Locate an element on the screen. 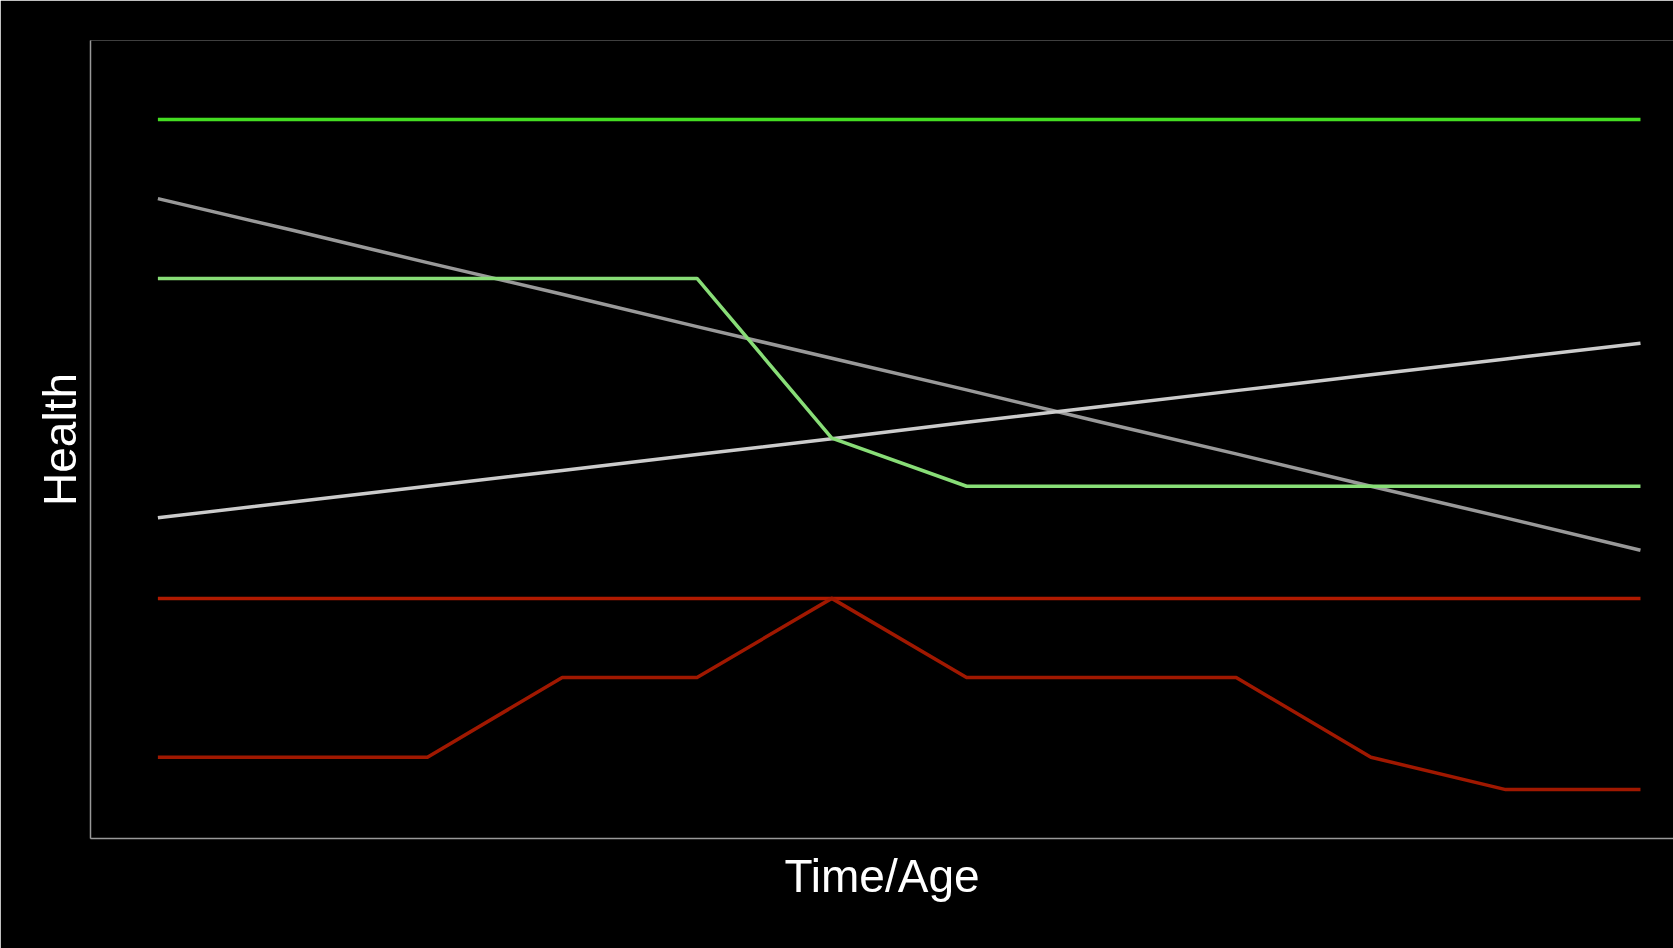 The height and width of the screenshot is (948, 1673). x-axis-title: Time/Age is located at coordinates (882, 875).